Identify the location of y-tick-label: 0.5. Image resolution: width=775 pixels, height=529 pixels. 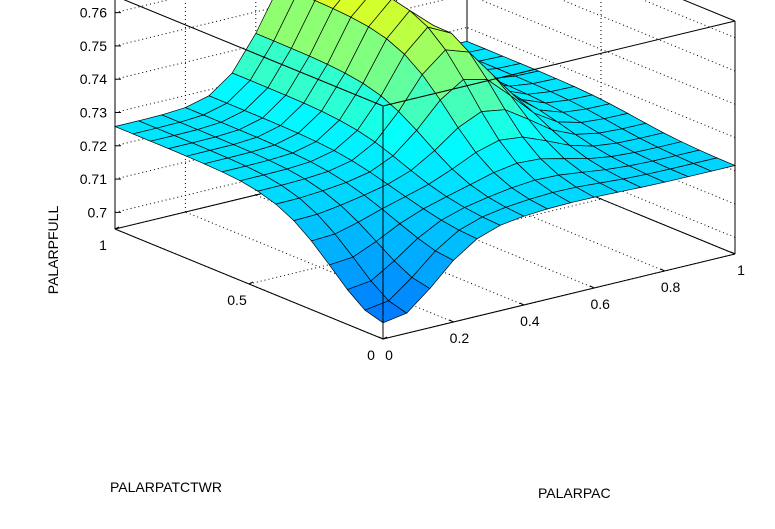
(237, 300).